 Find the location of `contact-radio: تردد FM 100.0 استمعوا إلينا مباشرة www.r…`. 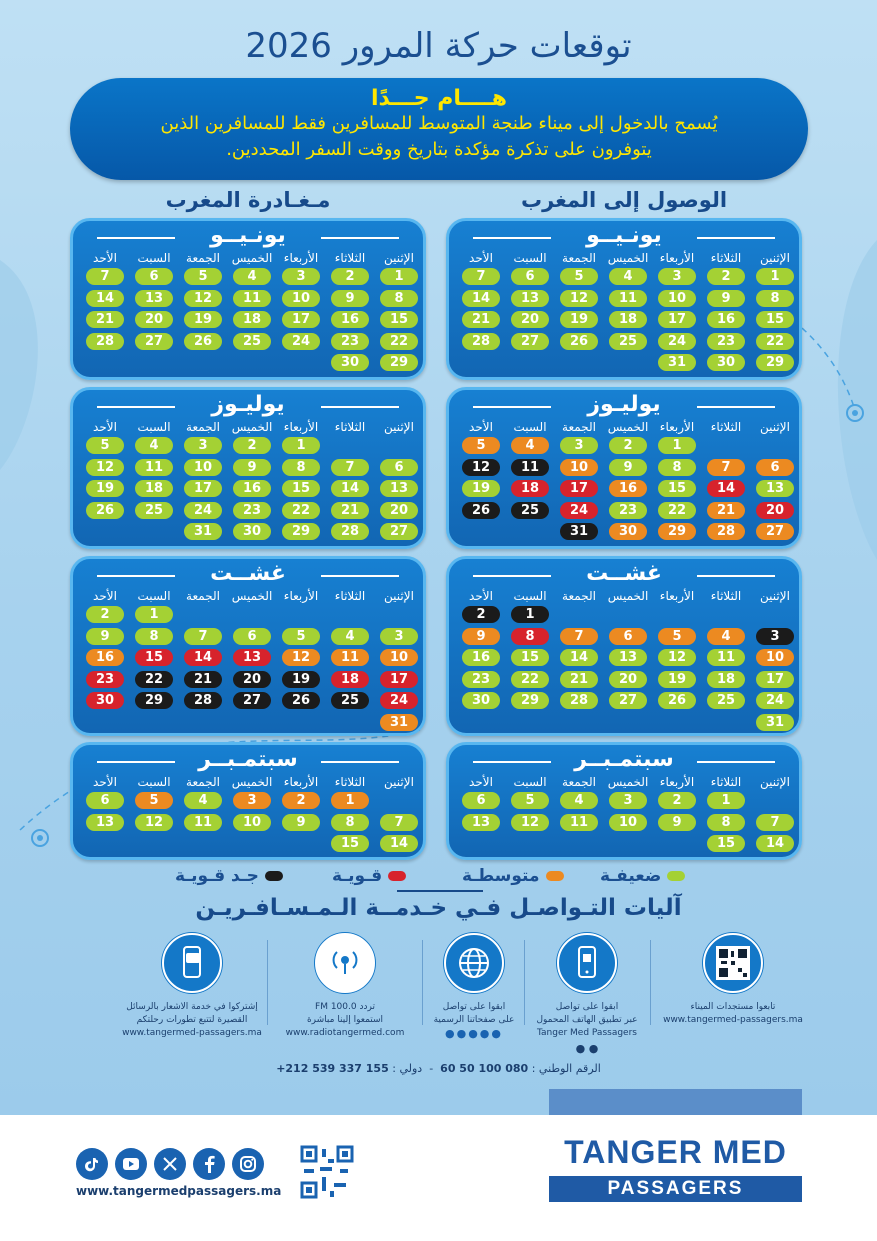

contact-radio: تردد FM 100.0 استمعوا إلينا مباشرة www.r… is located at coordinates (345, 986).